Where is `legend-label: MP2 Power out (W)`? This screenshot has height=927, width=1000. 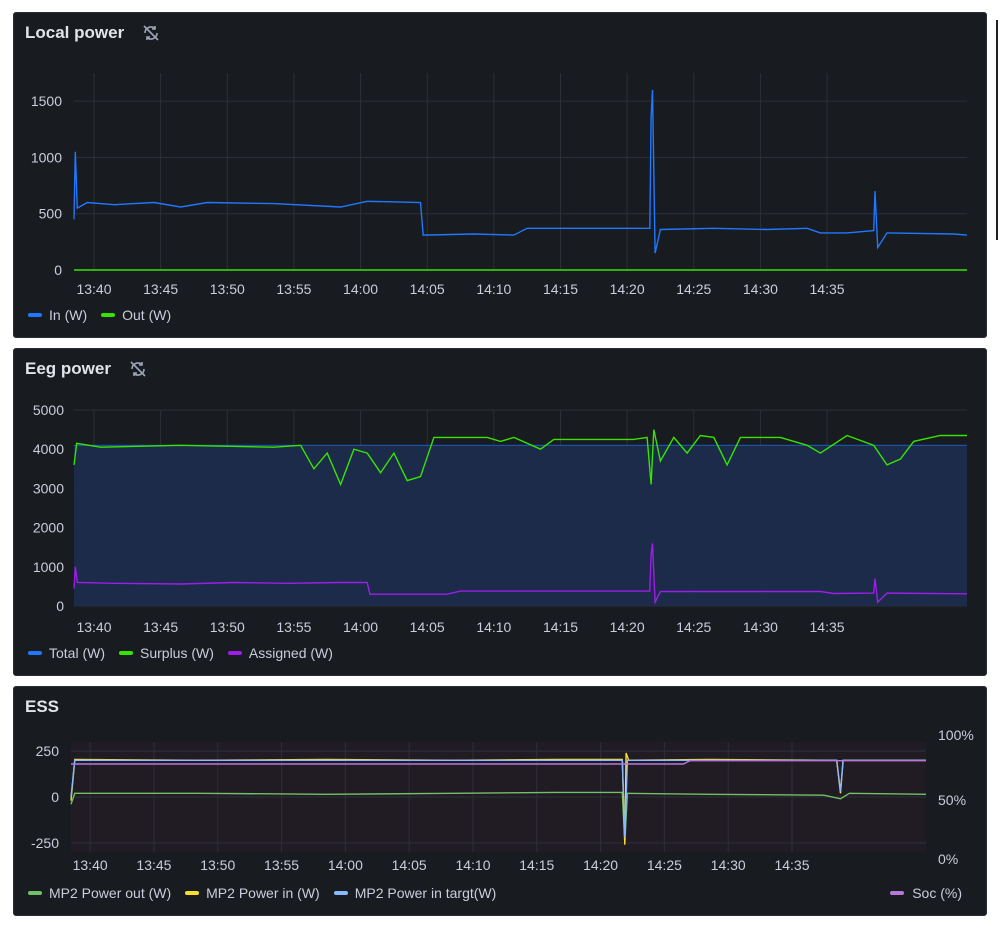
legend-label: MP2 Power out (W) is located at coordinates (110, 893).